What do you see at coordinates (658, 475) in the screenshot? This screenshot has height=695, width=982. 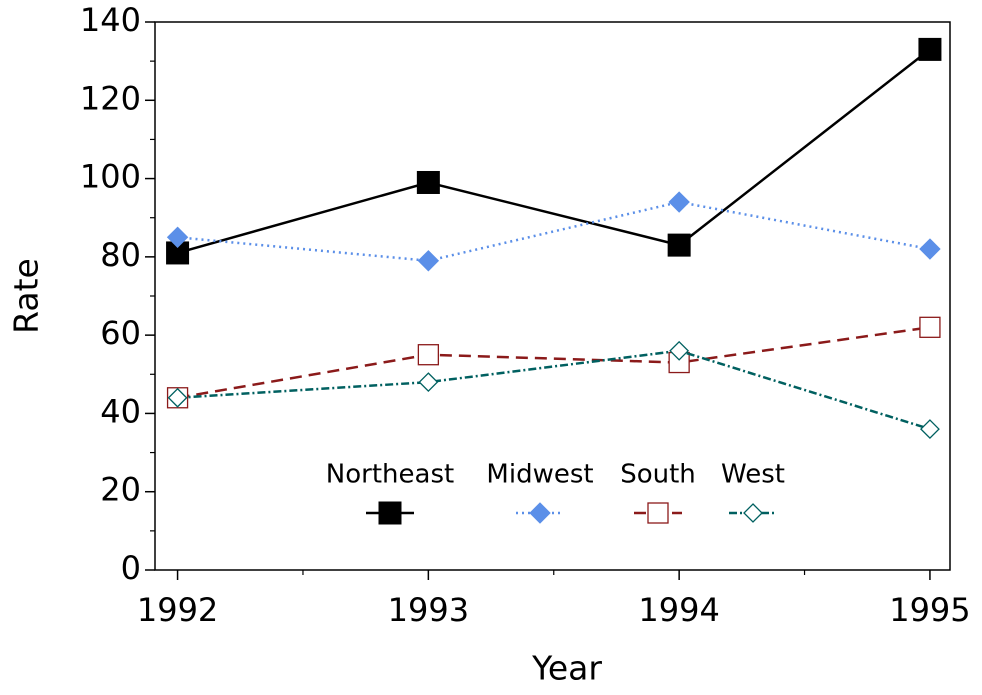 I see `legend-label: South` at bounding box center [658, 475].